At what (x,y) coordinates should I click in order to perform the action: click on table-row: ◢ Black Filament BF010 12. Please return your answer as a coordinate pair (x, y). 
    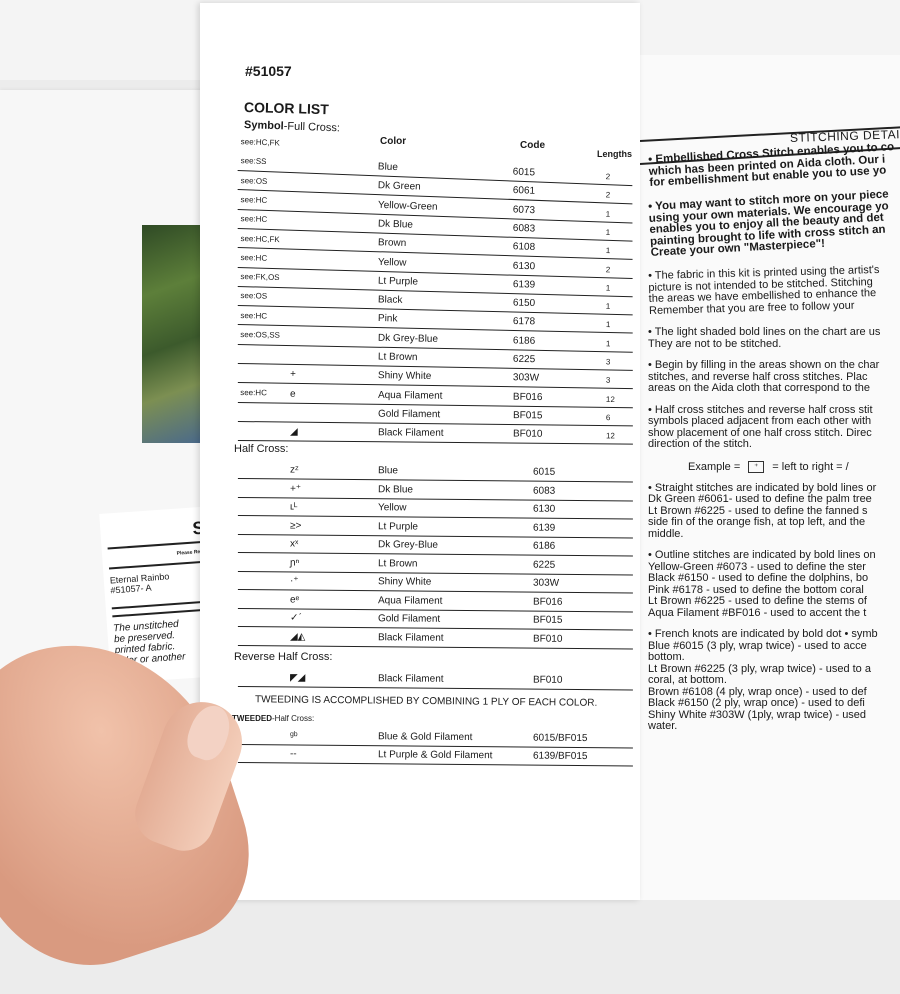
    Looking at the image, I should click on (435, 433).